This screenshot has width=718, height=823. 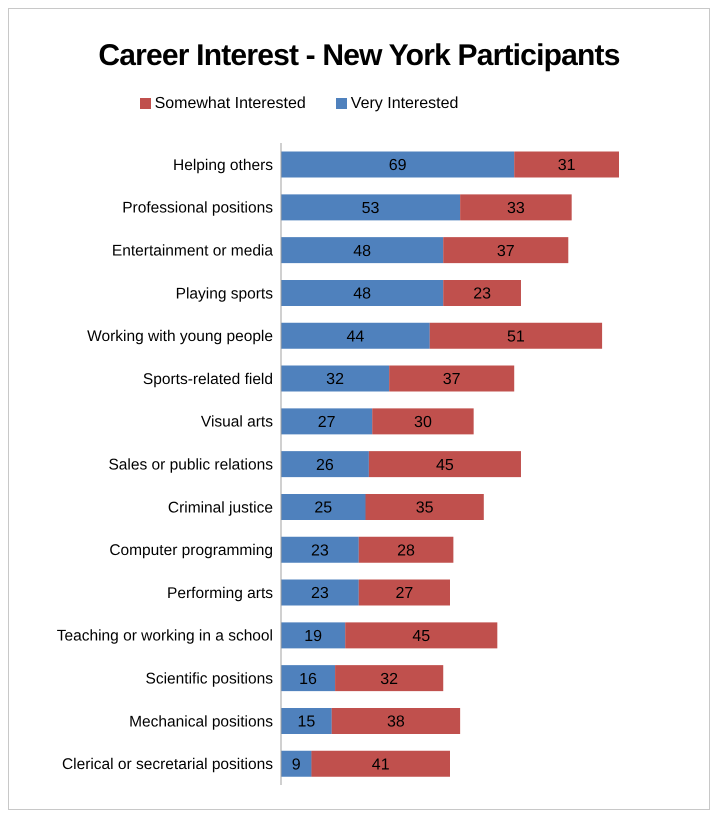 What do you see at coordinates (193, 251) in the screenshot?
I see `y-tick-label: Entertainment or media` at bounding box center [193, 251].